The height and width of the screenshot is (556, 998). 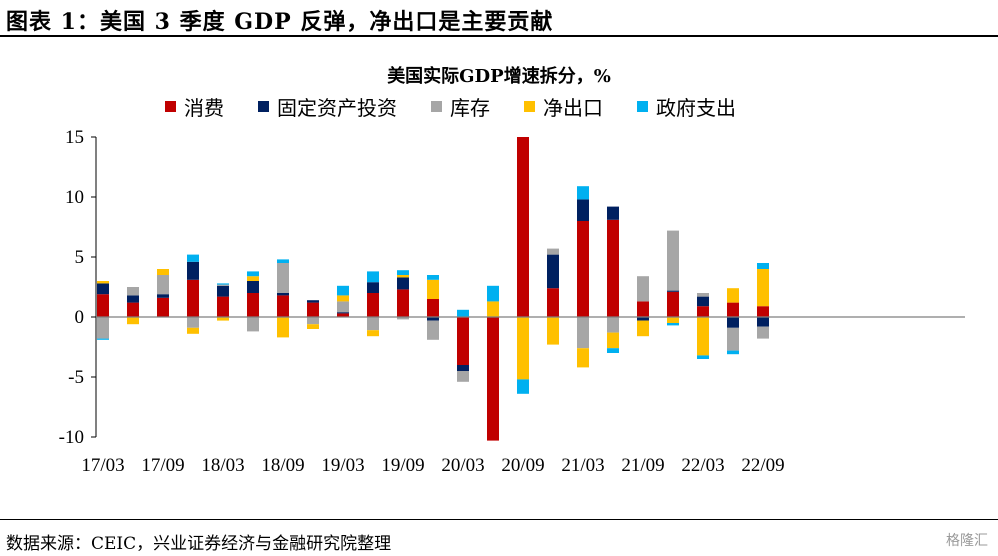 What do you see at coordinates (102, 465) in the screenshot?
I see `x-tick-label: 17/03` at bounding box center [102, 465].